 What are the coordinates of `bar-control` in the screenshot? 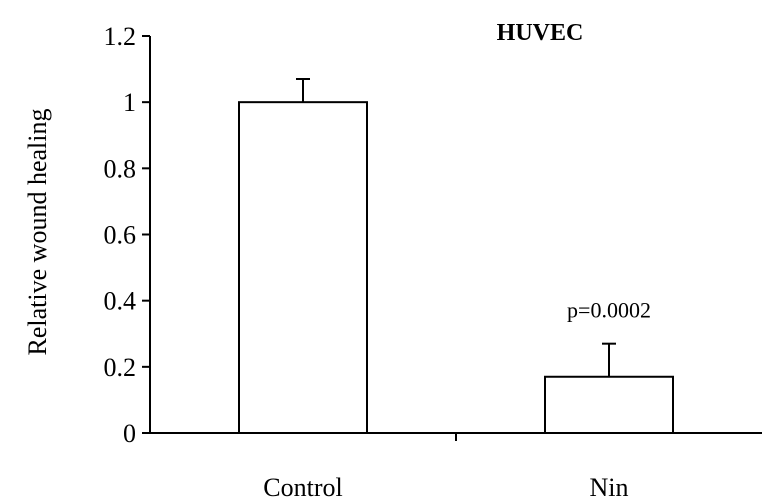 It's located at (303, 268).